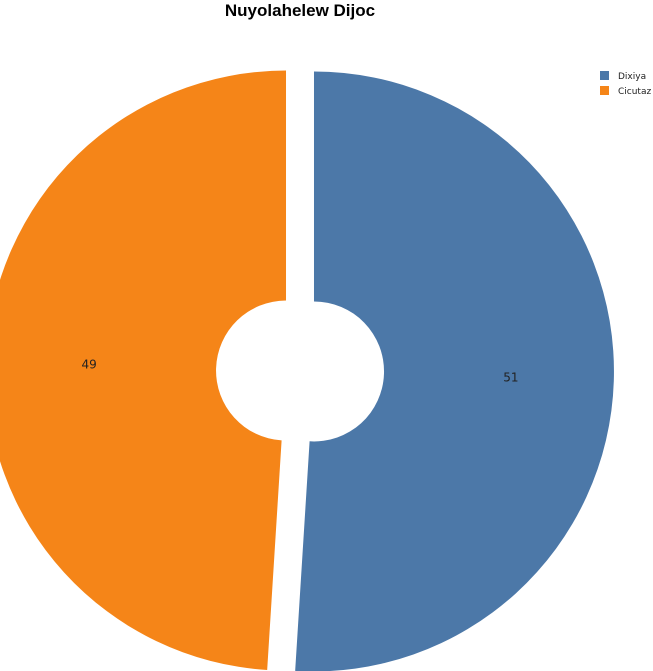 This screenshot has width=653, height=671. I want to click on legend-label: Cicutaz, so click(634, 92).